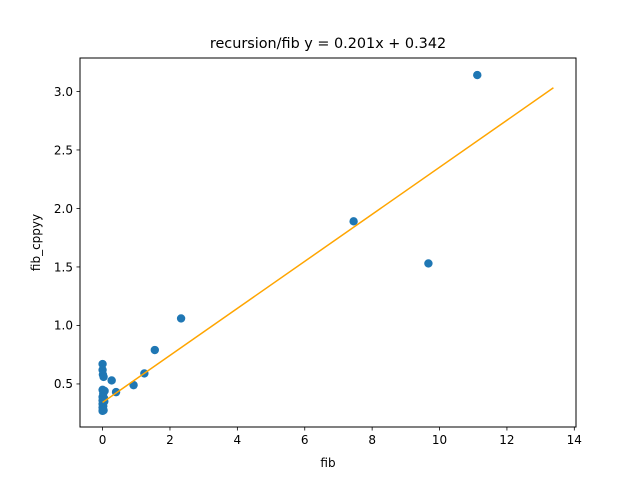  I want to click on x-tick-label: 12, so click(506, 440).